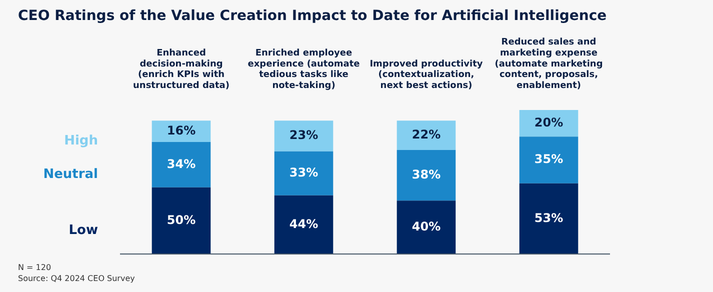  Describe the element at coordinates (181, 69) in the screenshot. I see `x-tick-label: Enhanced decision-making (enrich KPIs with unstructured data)` at that location.